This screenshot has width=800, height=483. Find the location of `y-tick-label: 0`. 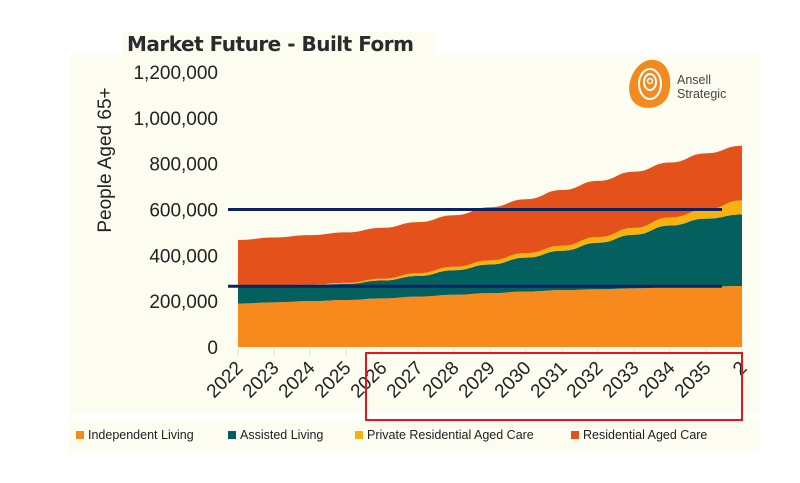

y-tick-label: 0 is located at coordinates (212, 348).